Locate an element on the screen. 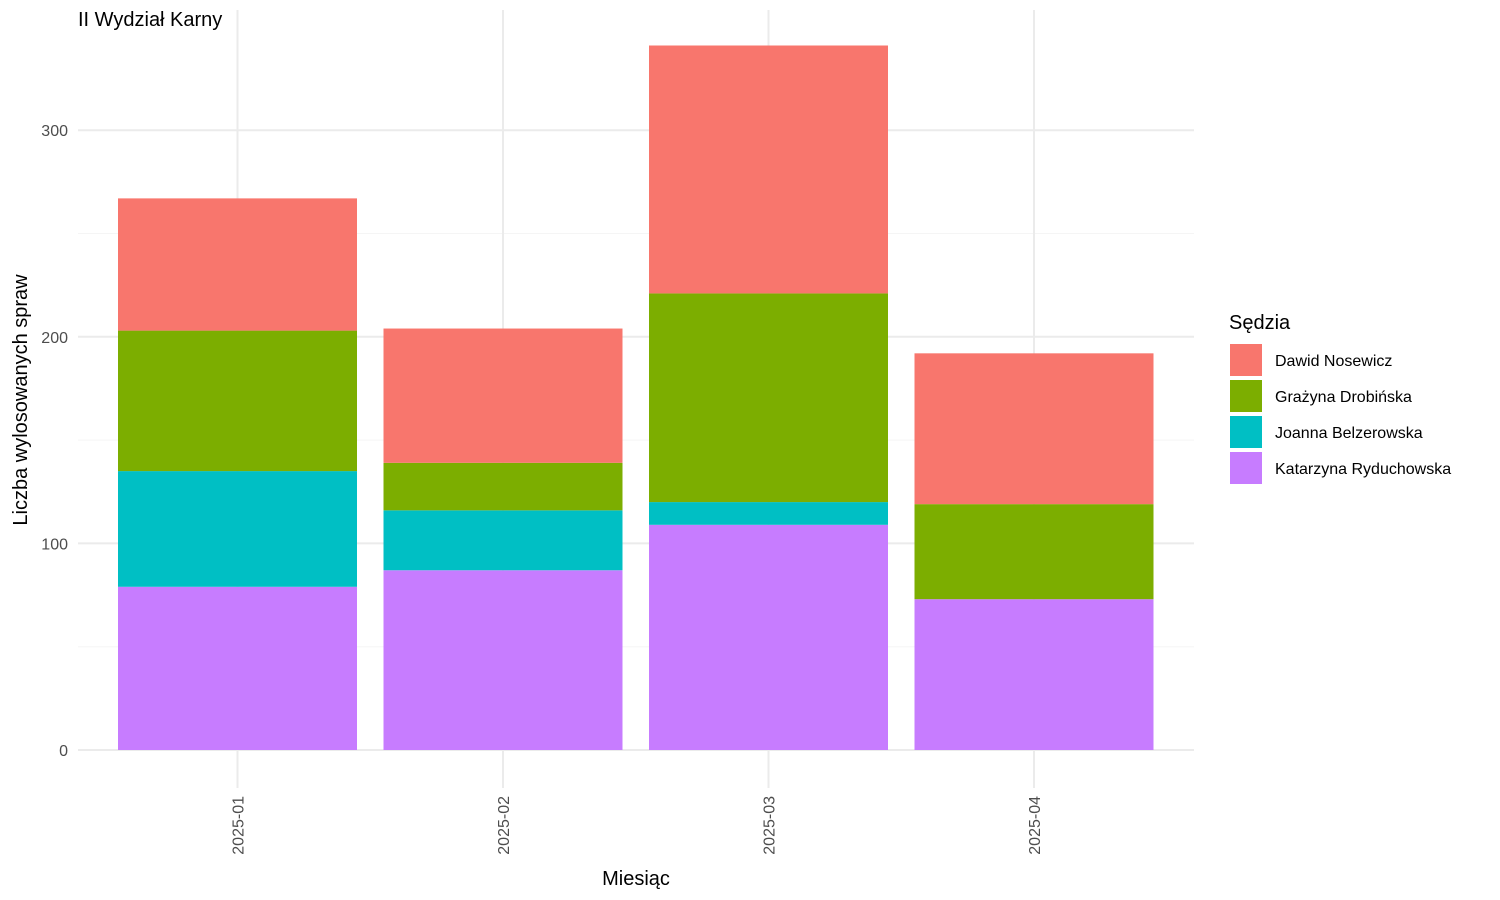 This screenshot has width=1500, height=900. x-axis-title: Miesiąc is located at coordinates (636, 879).